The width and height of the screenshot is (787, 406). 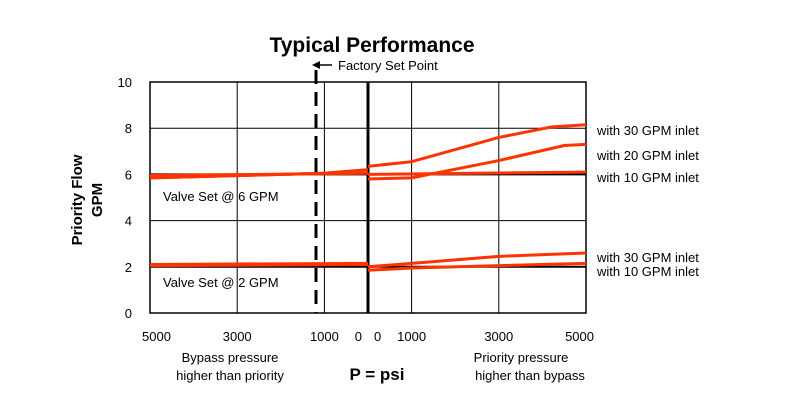 I want to click on x-right-caption-line2: higher than bypass, so click(x=530, y=375).